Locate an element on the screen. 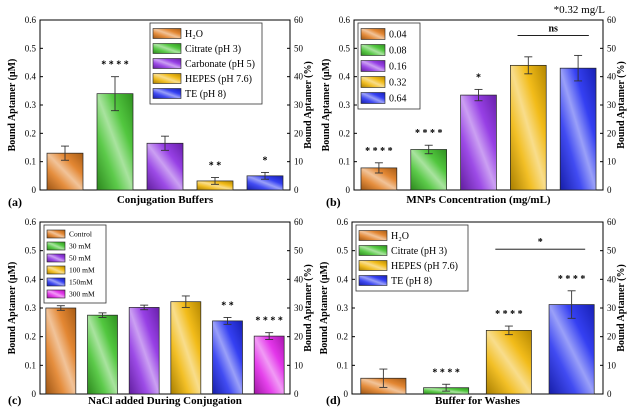  legend-label: Carbonate (pH 5) is located at coordinates (220, 64).